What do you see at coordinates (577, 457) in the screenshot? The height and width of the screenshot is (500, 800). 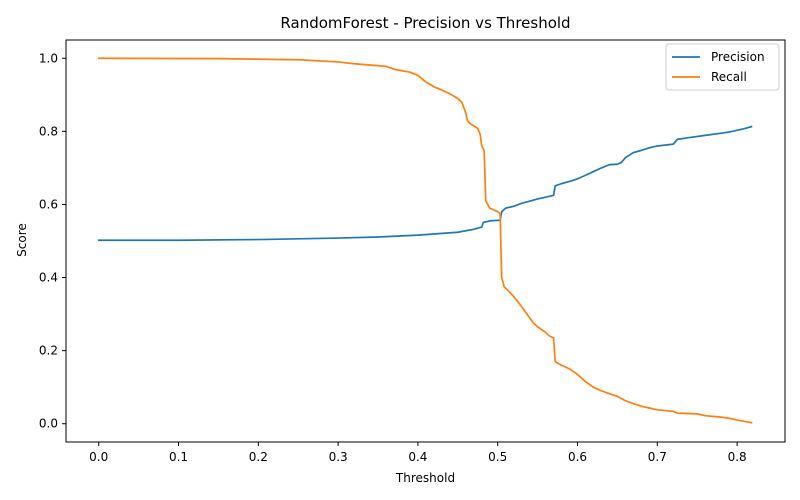 I see `x-tick-label: 0.6` at bounding box center [577, 457].